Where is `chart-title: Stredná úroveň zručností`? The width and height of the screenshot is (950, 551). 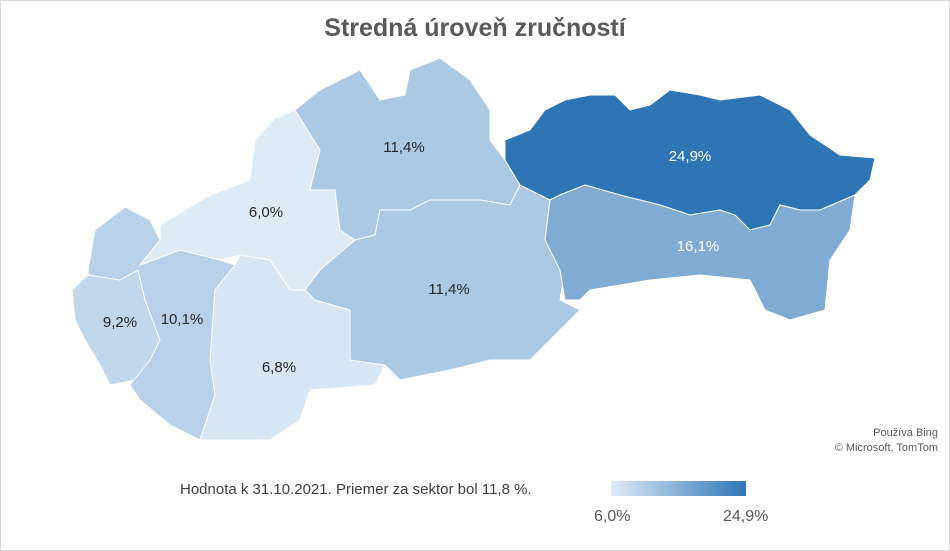 chart-title: Stredná úroveň zručností is located at coordinates (475, 28).